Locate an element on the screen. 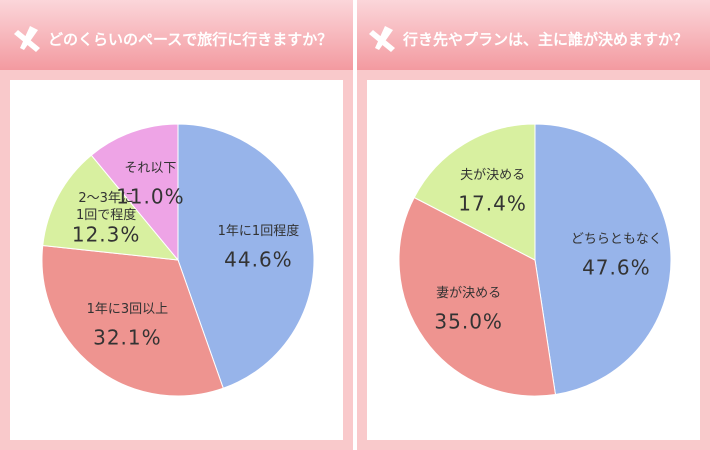 The width and height of the screenshot is (710, 450). slice-label: どちらともなく is located at coordinates (616, 239).